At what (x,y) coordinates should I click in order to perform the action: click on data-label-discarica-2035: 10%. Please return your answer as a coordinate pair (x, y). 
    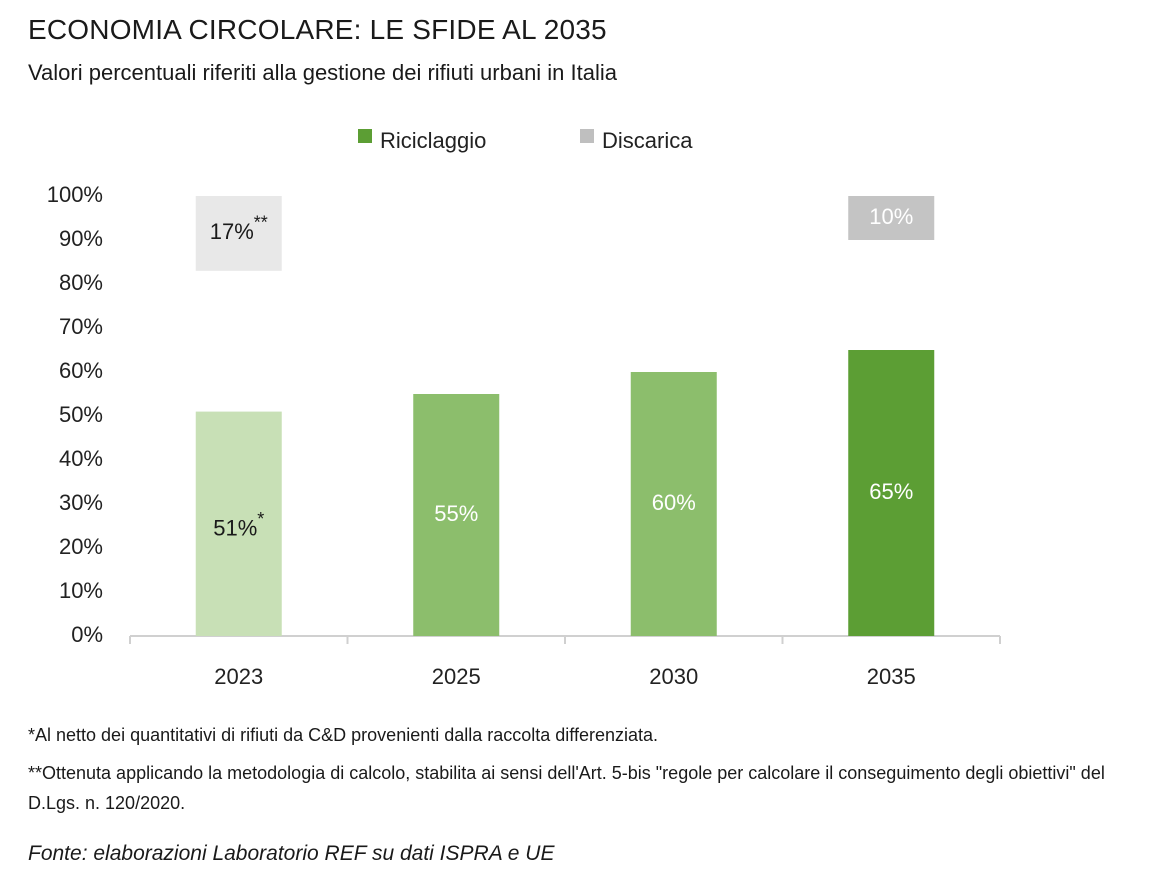
    Looking at the image, I should click on (891, 216).